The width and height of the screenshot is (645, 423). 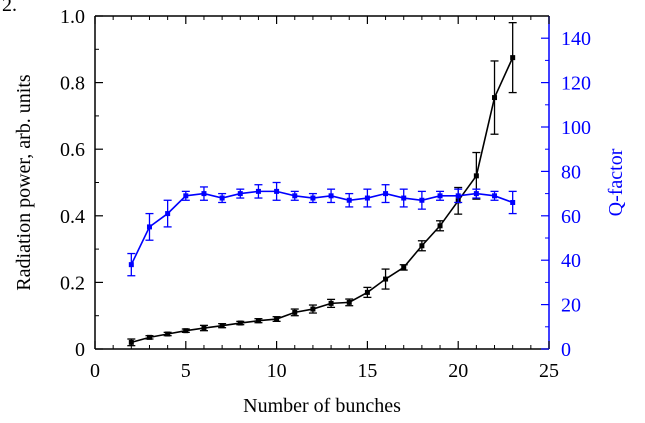 I want to click on x-tick-label: 10, so click(x=277, y=371).